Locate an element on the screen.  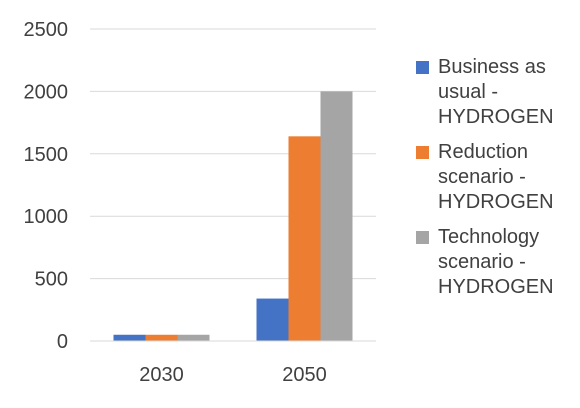
legend-item-reduction-scenario: Reduction scenario - HYDROGEN is located at coordinates (496, 177).